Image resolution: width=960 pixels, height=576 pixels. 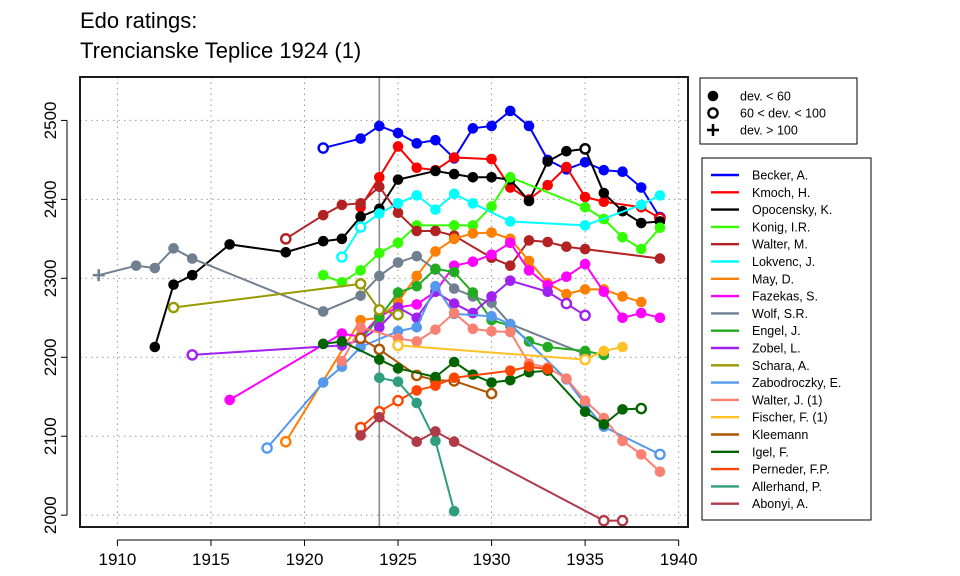 I want to click on legend-label: Zabodroczky, E., so click(x=796, y=383).